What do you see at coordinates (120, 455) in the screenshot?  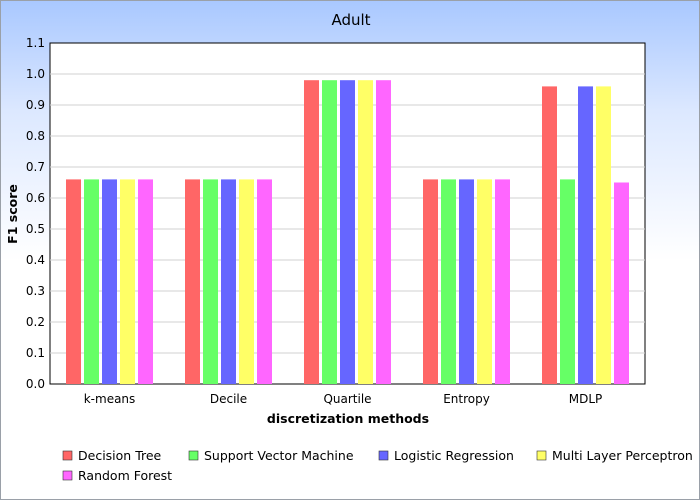 I see `legend-label: Decision Tree` at bounding box center [120, 455].